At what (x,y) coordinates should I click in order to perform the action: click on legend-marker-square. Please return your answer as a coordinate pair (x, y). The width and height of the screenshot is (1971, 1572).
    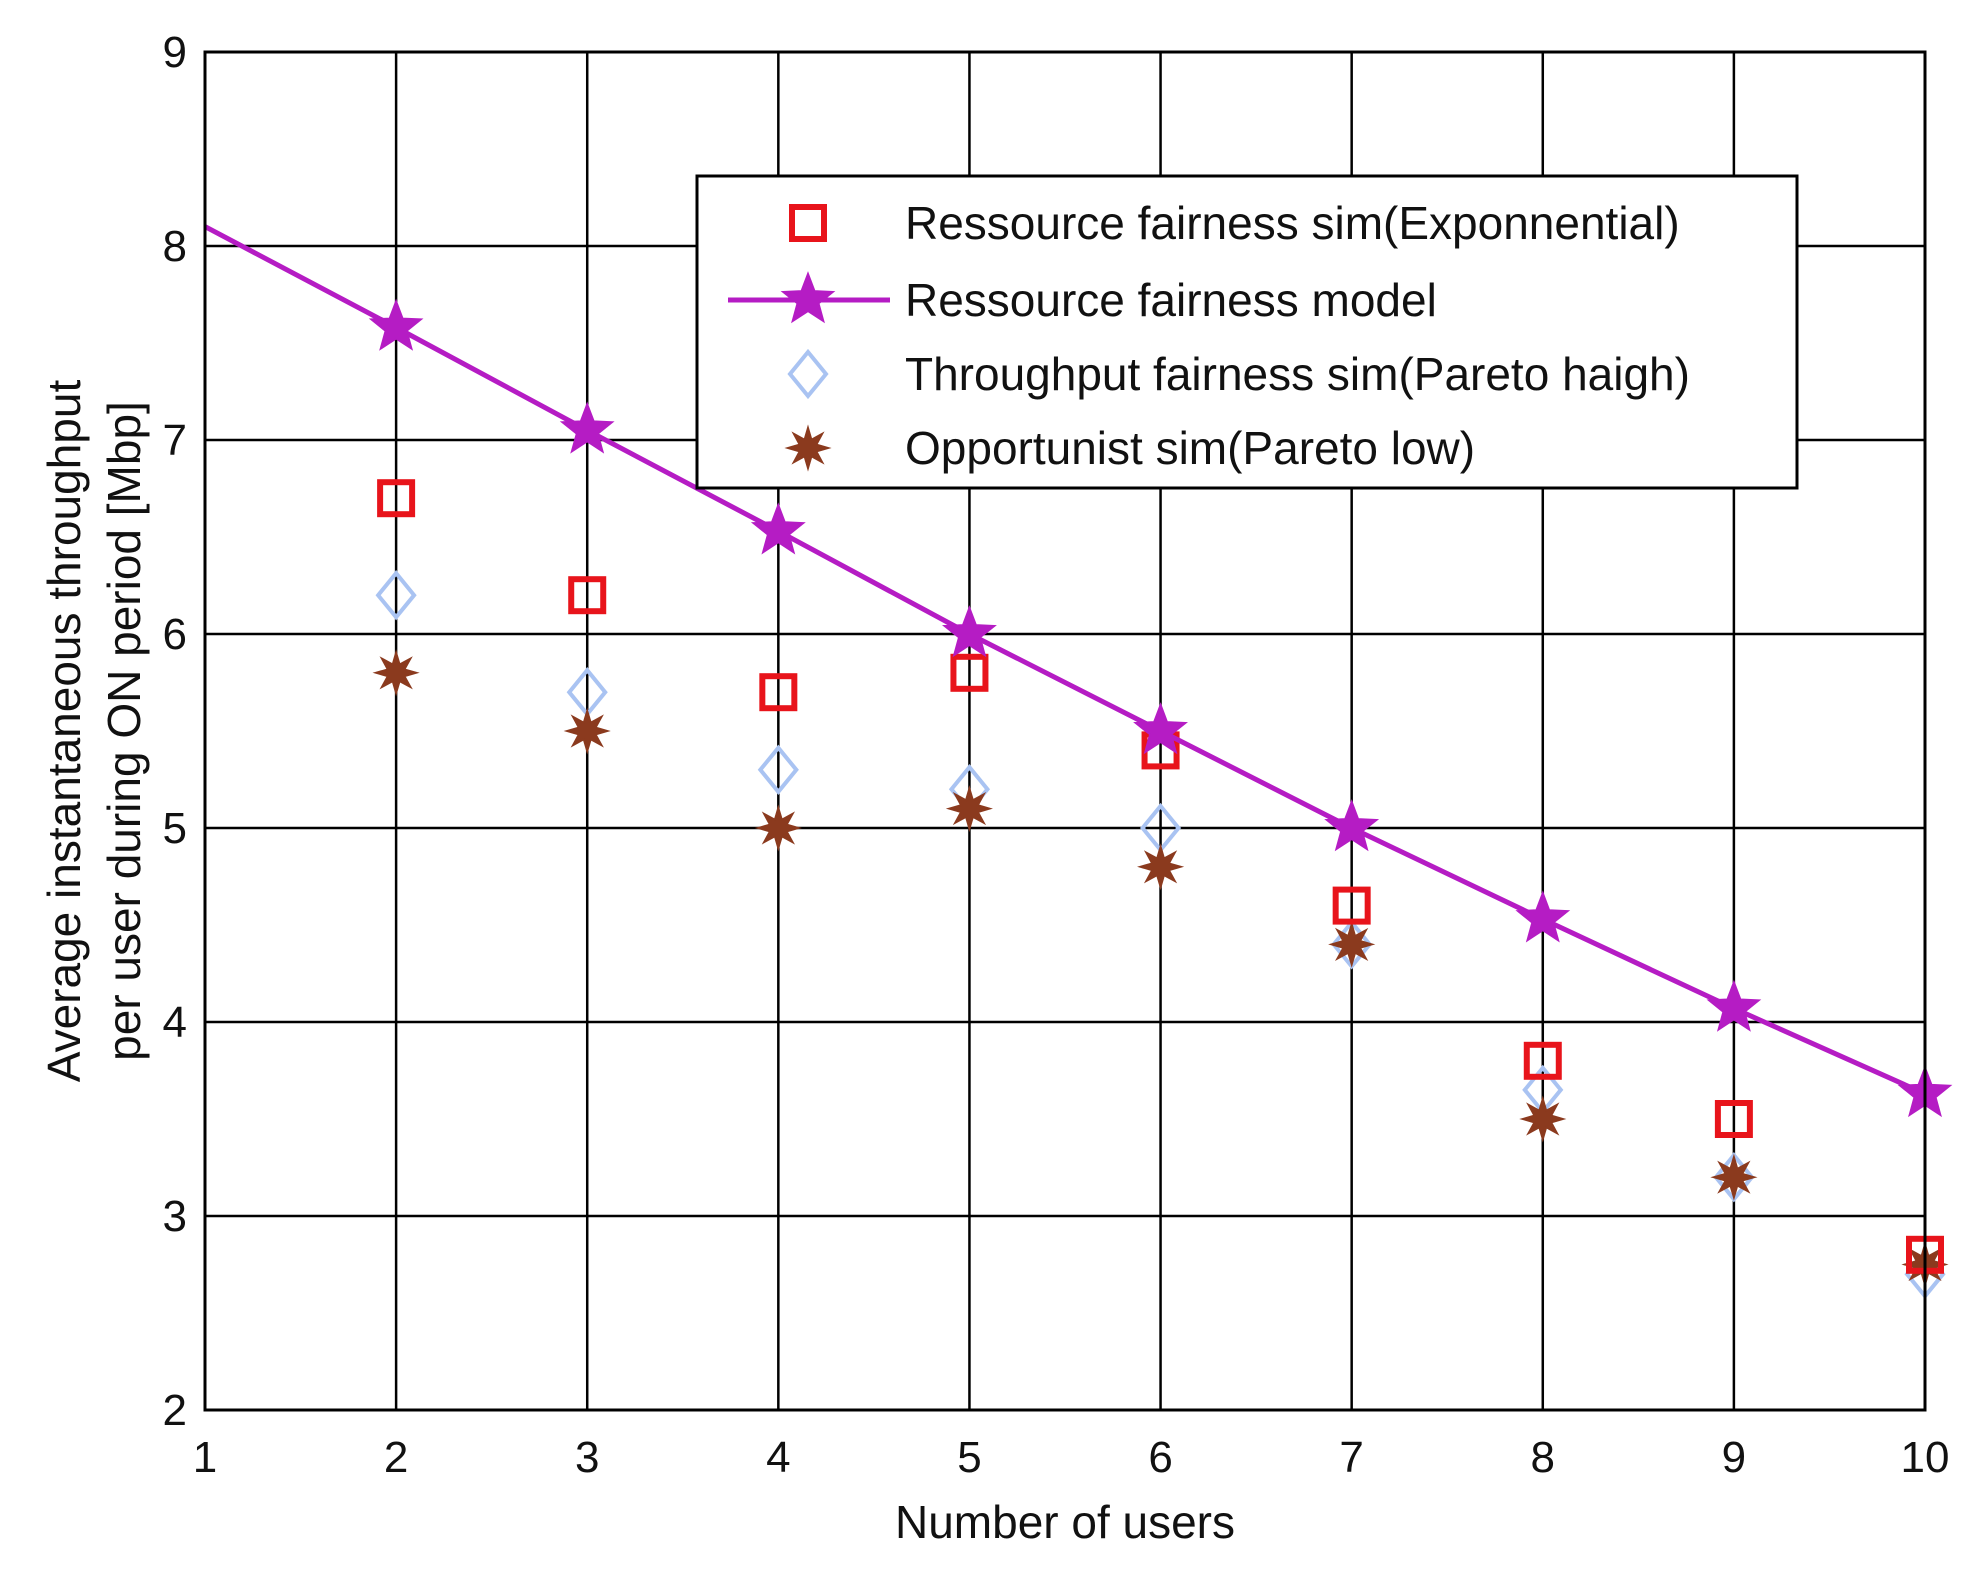
    Looking at the image, I should click on (808, 223).